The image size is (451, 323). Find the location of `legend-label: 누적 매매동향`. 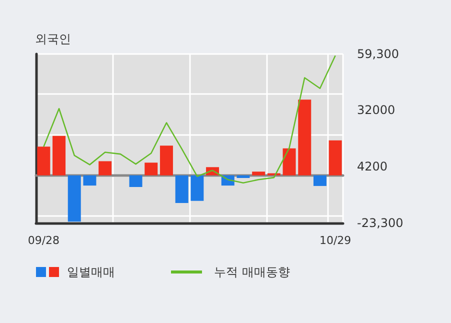

legend-label: 누적 매매동향 is located at coordinates (252, 272).